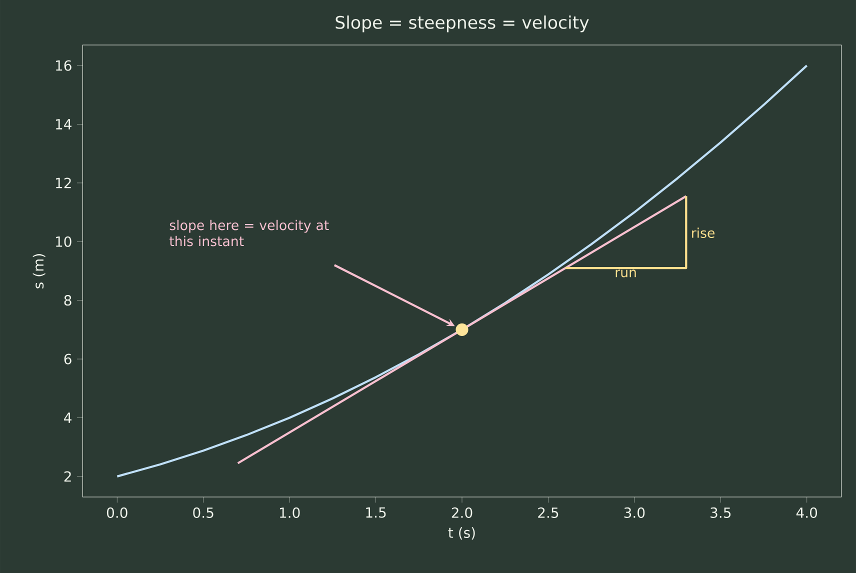 Image resolution: width=856 pixels, height=573 pixels. What do you see at coordinates (462, 24) in the screenshot?
I see `chart-title: Slope = steepness = velocity` at bounding box center [462, 24].